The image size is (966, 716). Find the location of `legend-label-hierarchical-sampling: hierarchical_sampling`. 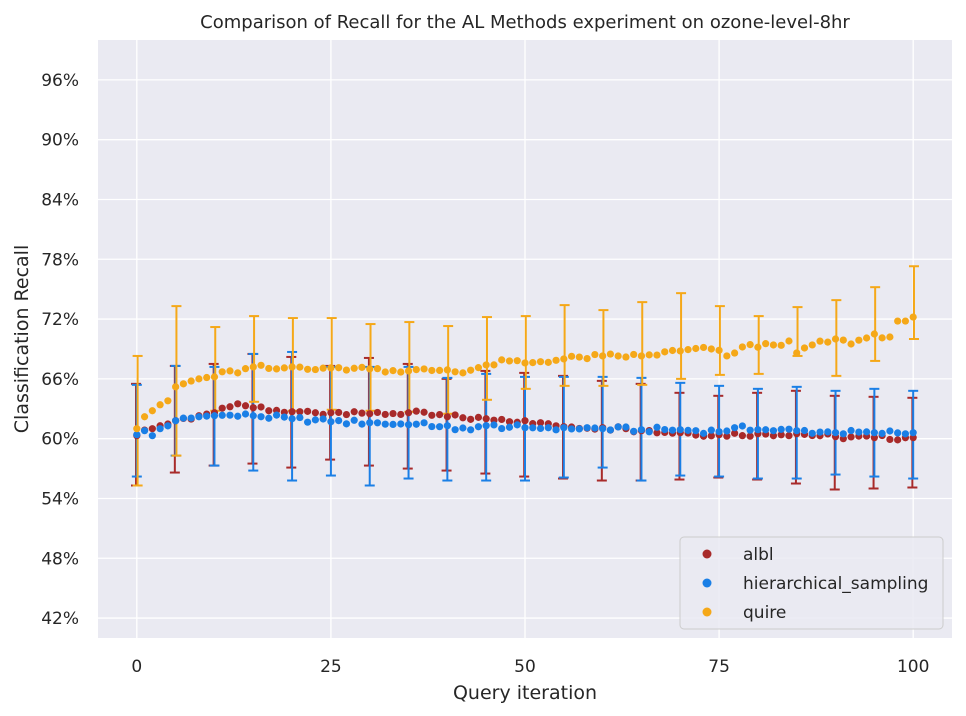

legend-label-hierarchical-sampling: hierarchical_sampling is located at coordinates (835, 584).